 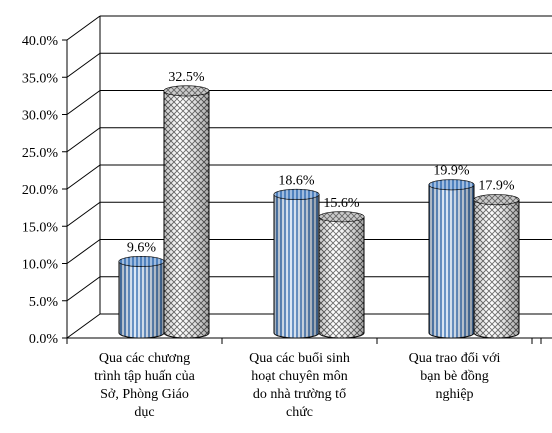 I want to click on y-tick-label: 15.0%, so click(x=40, y=227).